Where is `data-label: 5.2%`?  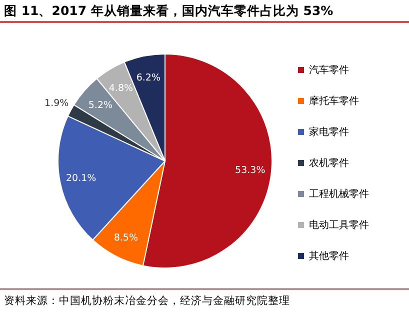 data-label: 5.2% is located at coordinates (100, 106).